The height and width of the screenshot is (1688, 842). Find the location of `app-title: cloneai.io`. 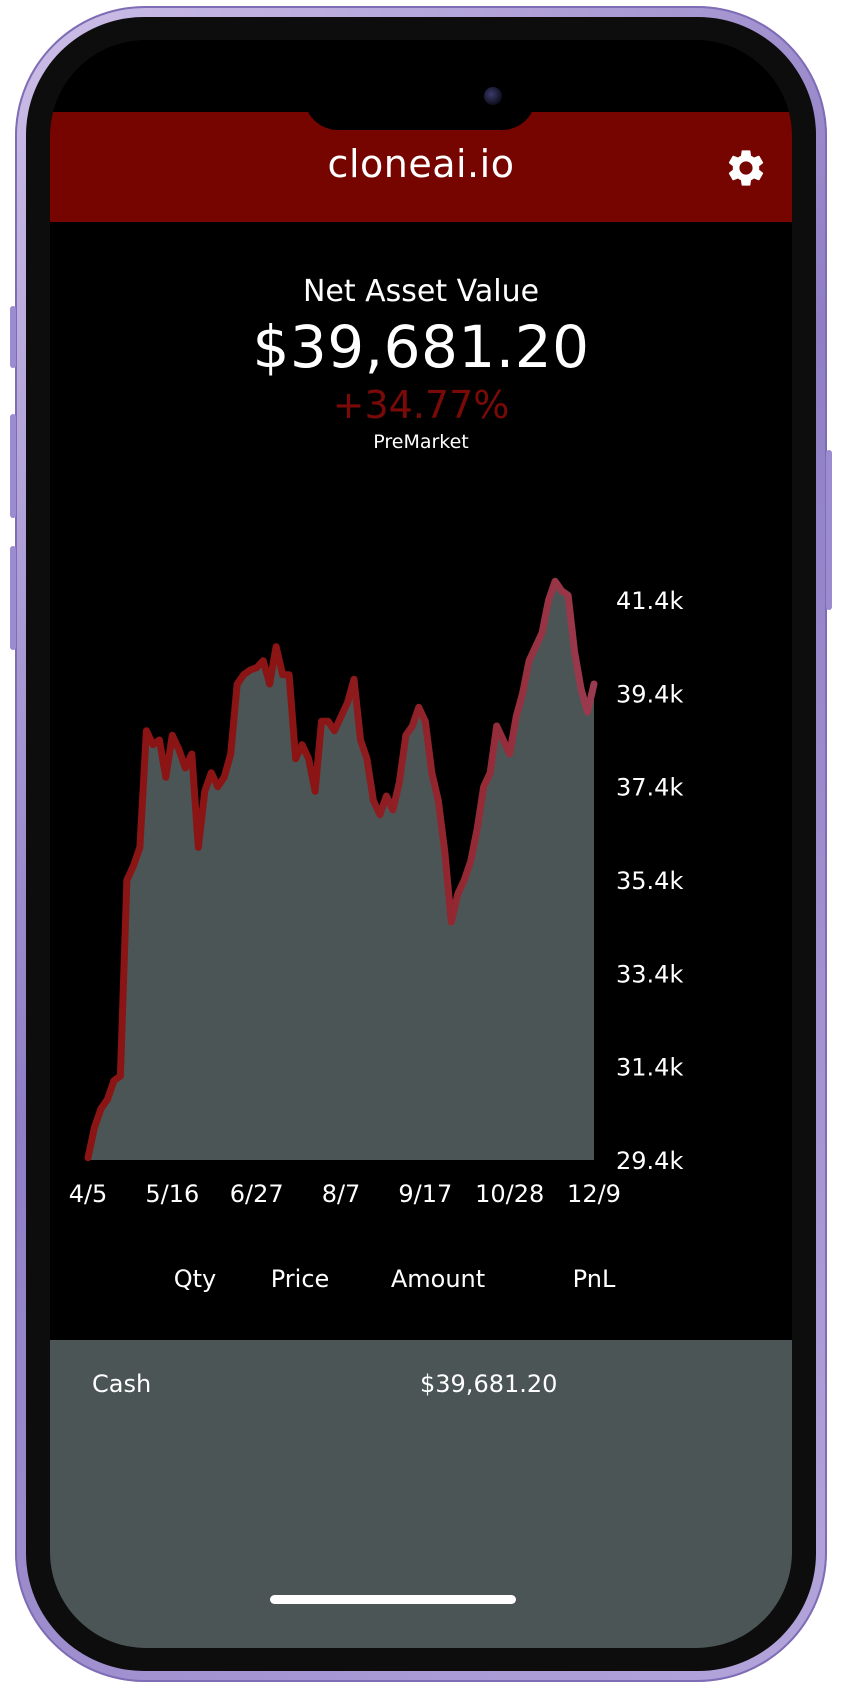

app-title: cloneai.io is located at coordinates (421, 164).